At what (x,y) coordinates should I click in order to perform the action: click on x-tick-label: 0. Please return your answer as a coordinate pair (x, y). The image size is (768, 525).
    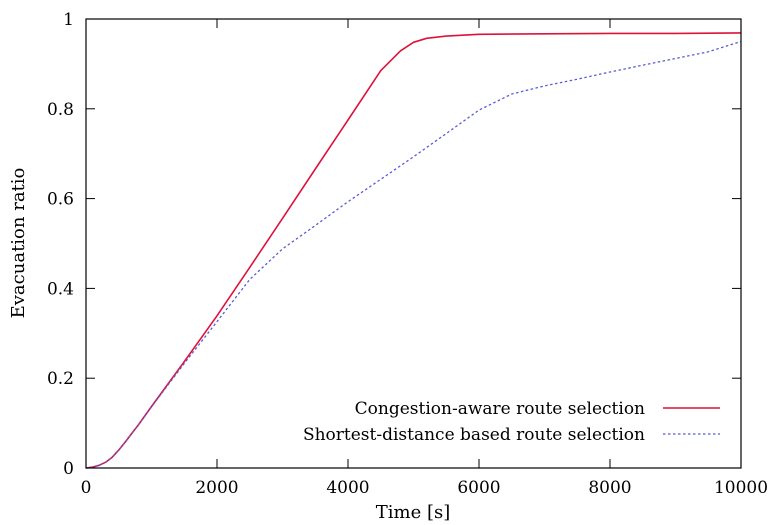
    Looking at the image, I should click on (86, 488).